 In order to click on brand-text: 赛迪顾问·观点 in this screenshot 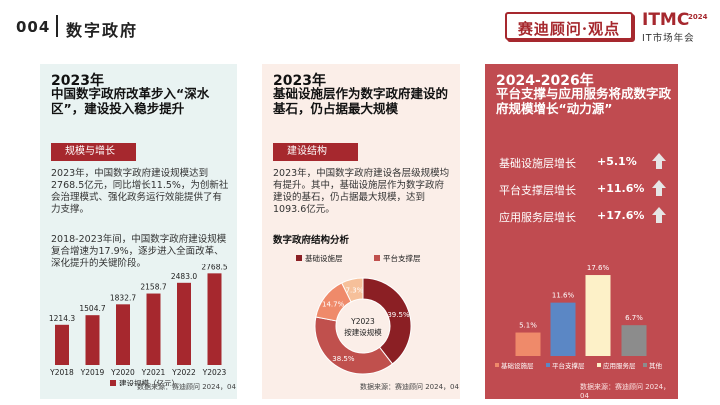, I will do `click(569, 29)`.